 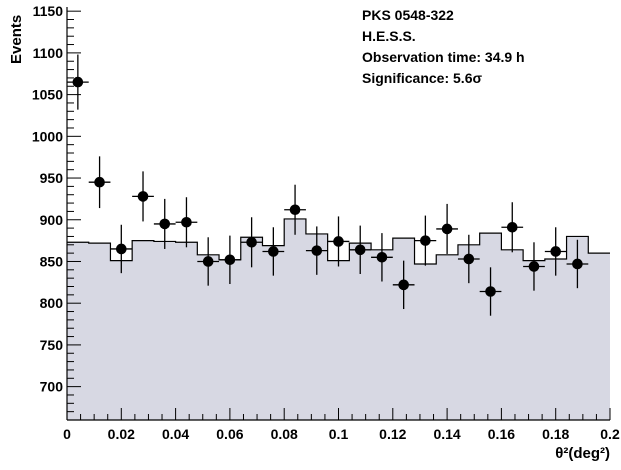 What do you see at coordinates (339, 434) in the screenshot?
I see `x-tick-label: 0.1` at bounding box center [339, 434].